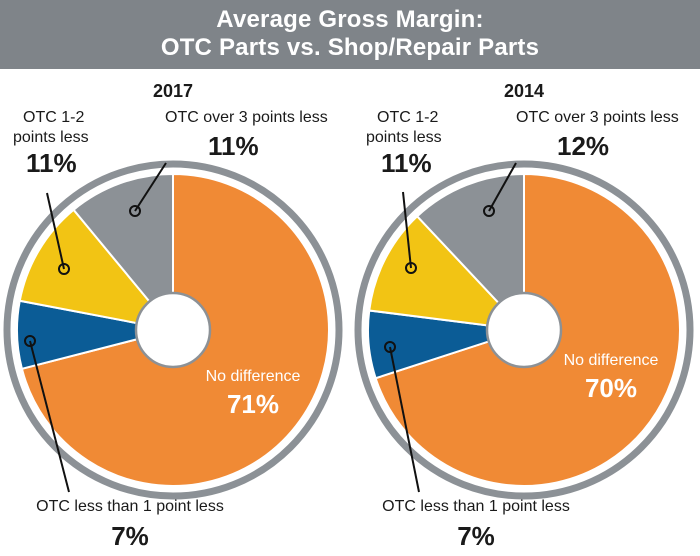 This screenshot has width=700, height=556. Describe the element at coordinates (476, 536) in the screenshot. I see `pct-less-than-1-2014: 7%` at that location.